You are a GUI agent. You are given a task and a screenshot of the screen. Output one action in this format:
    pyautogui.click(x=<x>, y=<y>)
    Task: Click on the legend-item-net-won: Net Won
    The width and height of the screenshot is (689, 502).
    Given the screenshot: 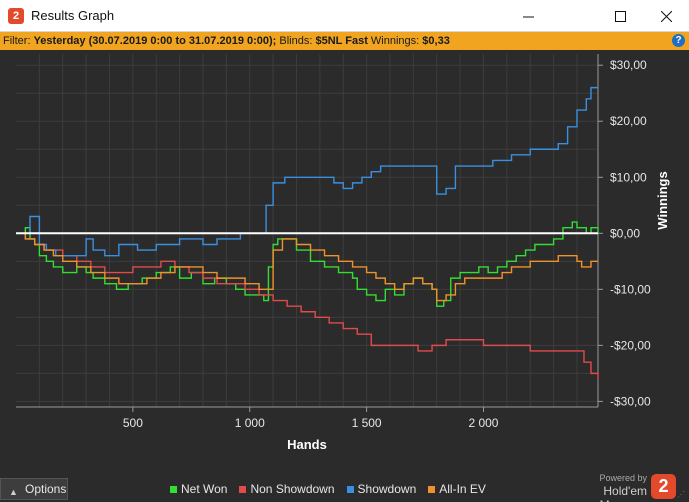 What is the action you would take?
    pyautogui.click(x=198, y=489)
    